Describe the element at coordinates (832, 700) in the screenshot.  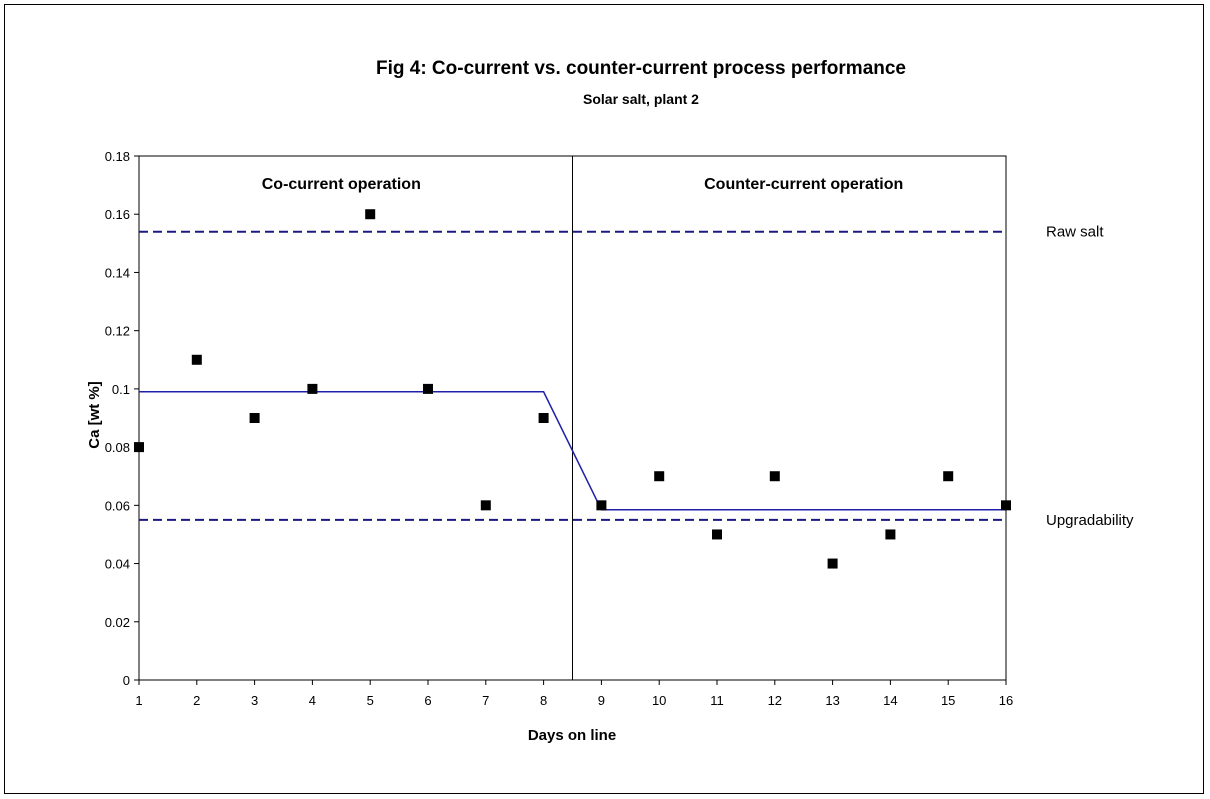
I see `x-tick-label: 13` at that location.